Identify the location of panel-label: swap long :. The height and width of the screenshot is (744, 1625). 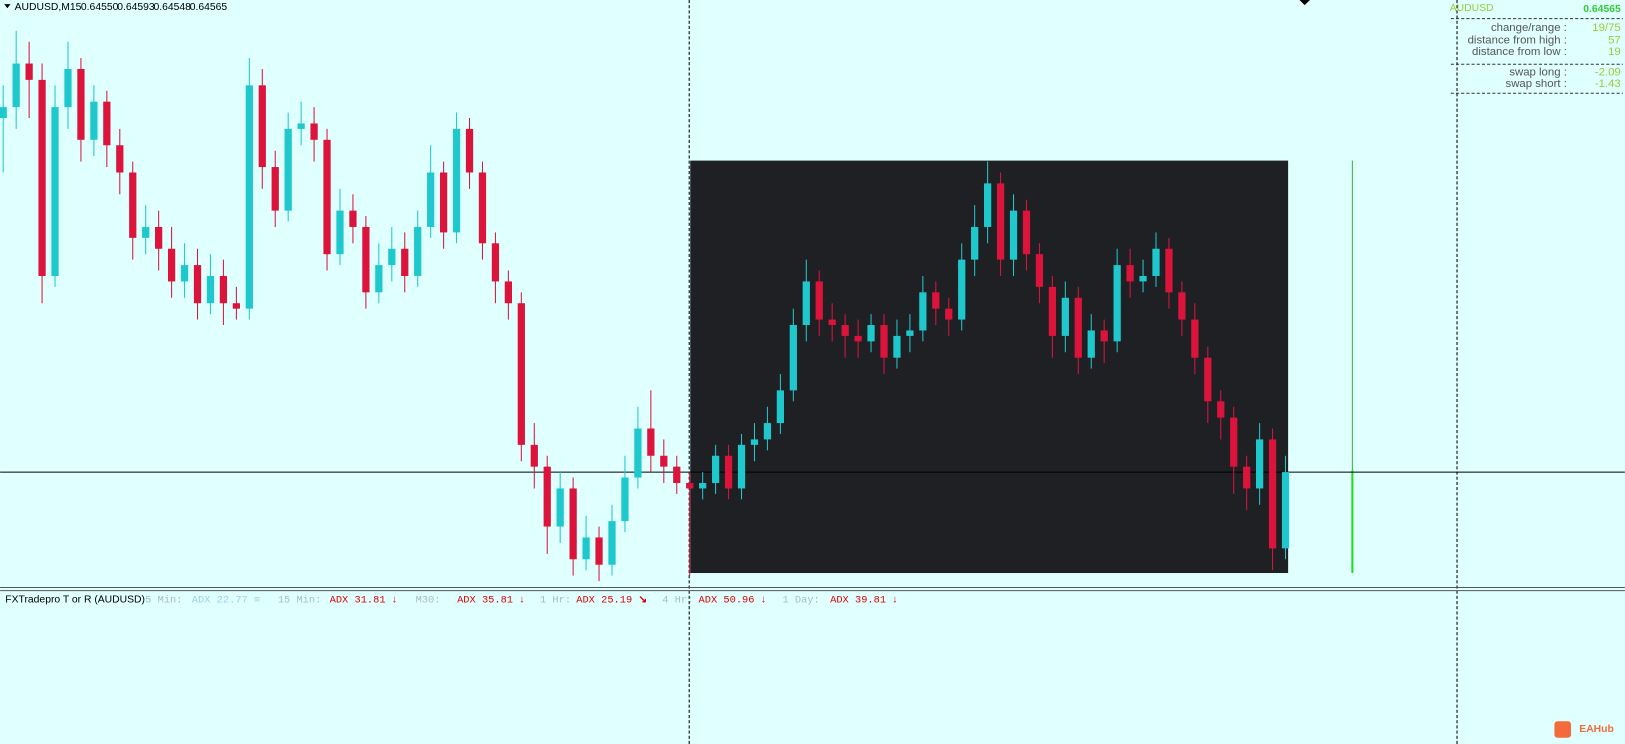
(1538, 73).